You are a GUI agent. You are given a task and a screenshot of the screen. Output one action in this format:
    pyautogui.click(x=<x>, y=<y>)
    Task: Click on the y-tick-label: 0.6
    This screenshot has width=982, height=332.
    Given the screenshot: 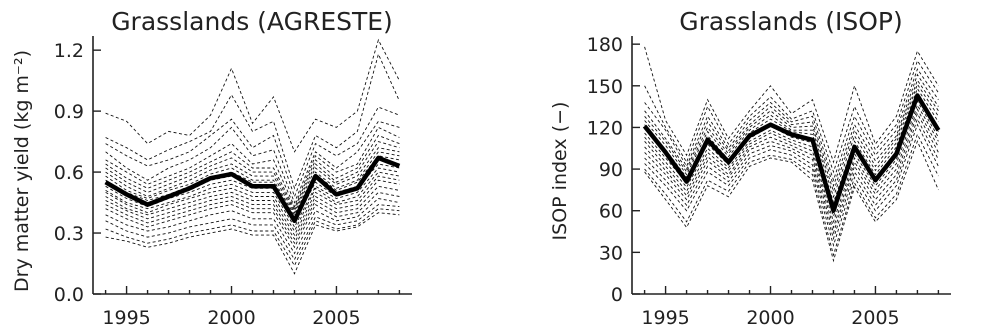 What is the action you would take?
    pyautogui.click(x=69, y=173)
    